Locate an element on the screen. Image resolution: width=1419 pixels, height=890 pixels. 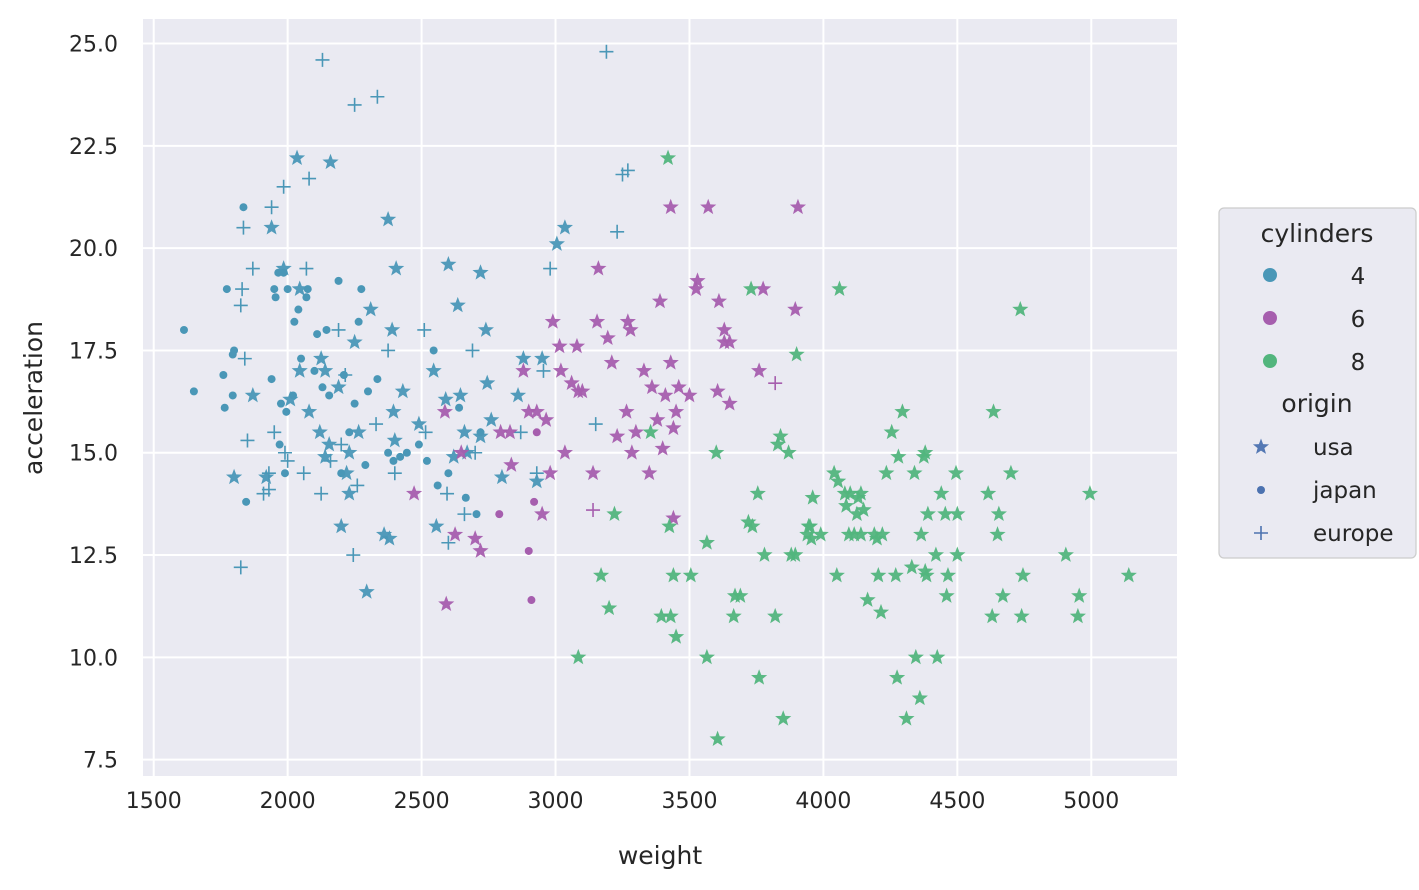
y-tick-label: 20.0 is located at coordinates (93, 249).